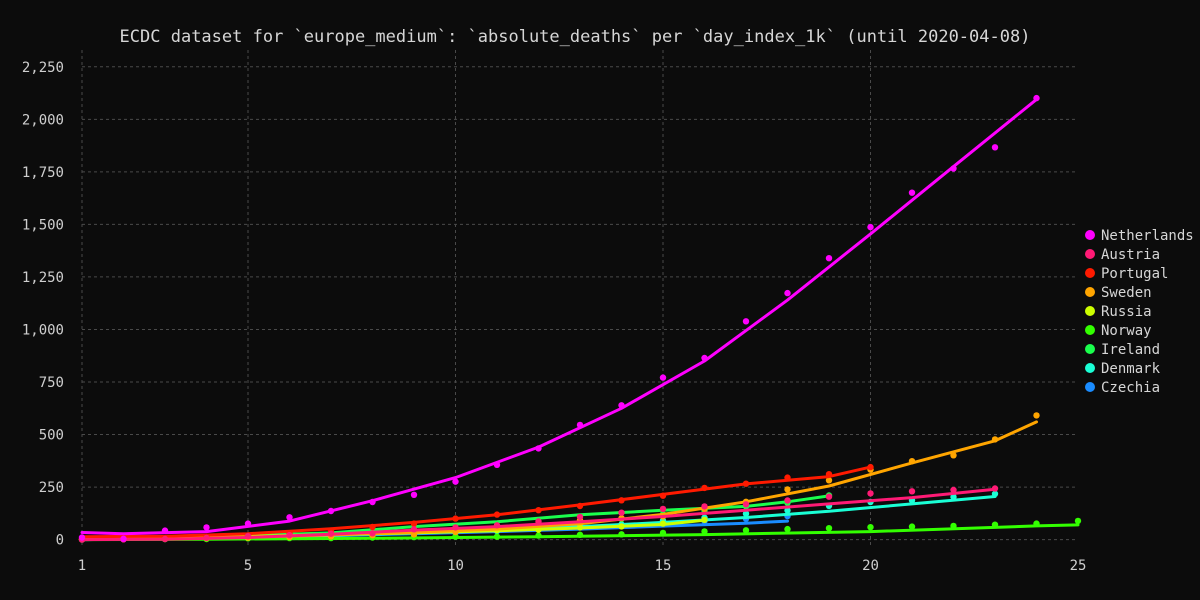  I want to click on legend-item-norway: Norway, so click(1118, 331).